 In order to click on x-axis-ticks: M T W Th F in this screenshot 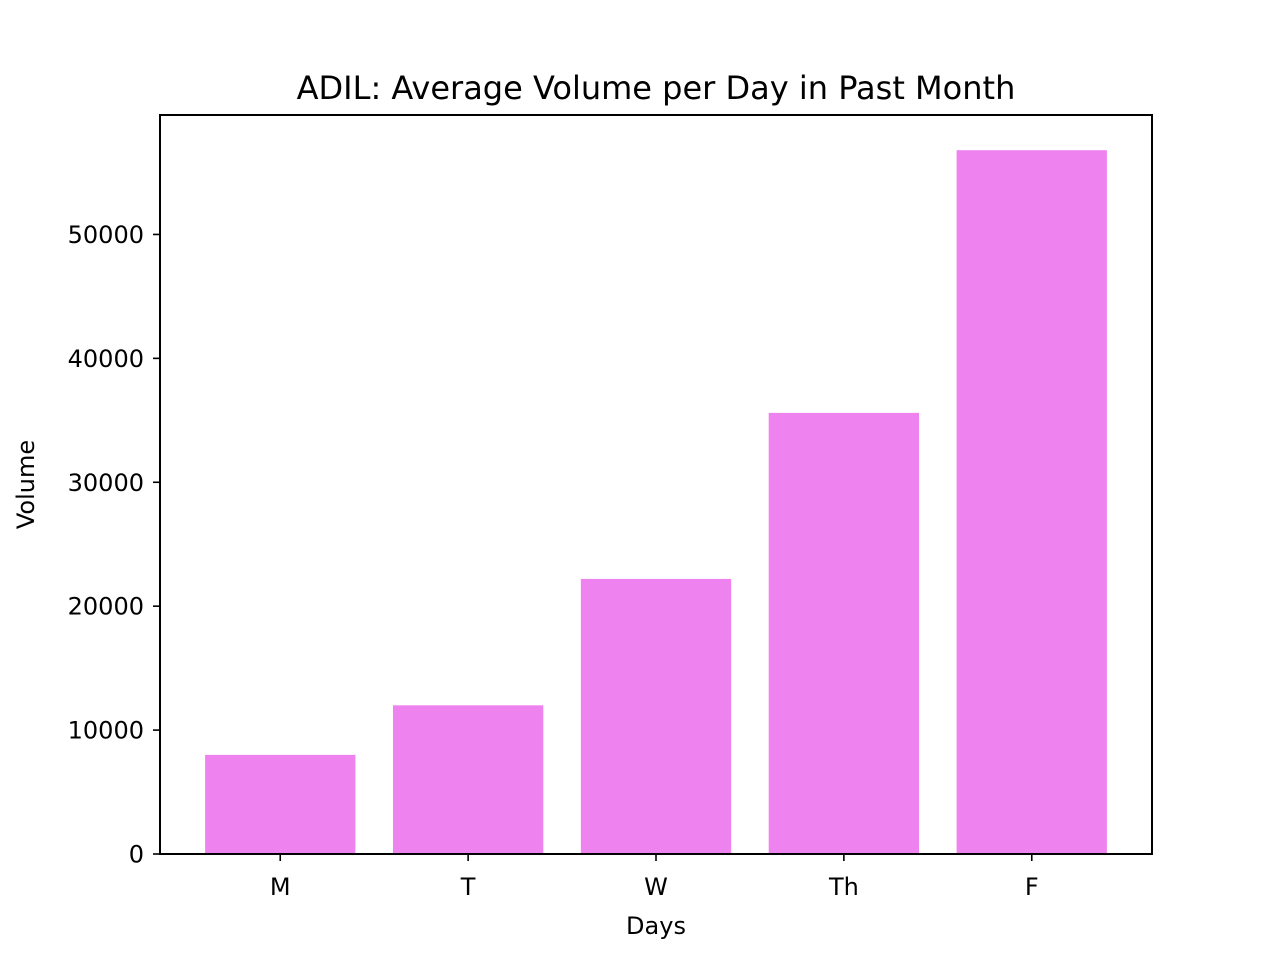, I will do `click(654, 877)`.